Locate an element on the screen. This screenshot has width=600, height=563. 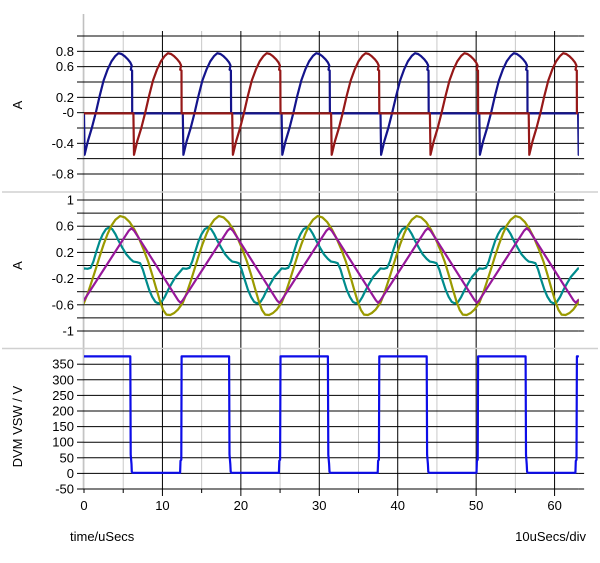
trace-secondary-current is located at coordinates (334, 265).